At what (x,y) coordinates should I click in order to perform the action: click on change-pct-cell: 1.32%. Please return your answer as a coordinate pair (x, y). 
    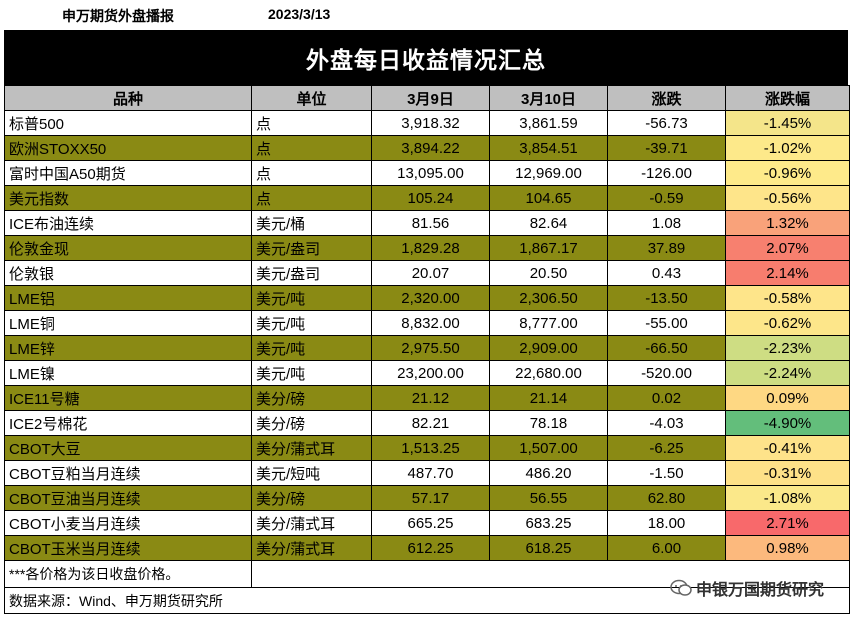
    Looking at the image, I should click on (787, 223).